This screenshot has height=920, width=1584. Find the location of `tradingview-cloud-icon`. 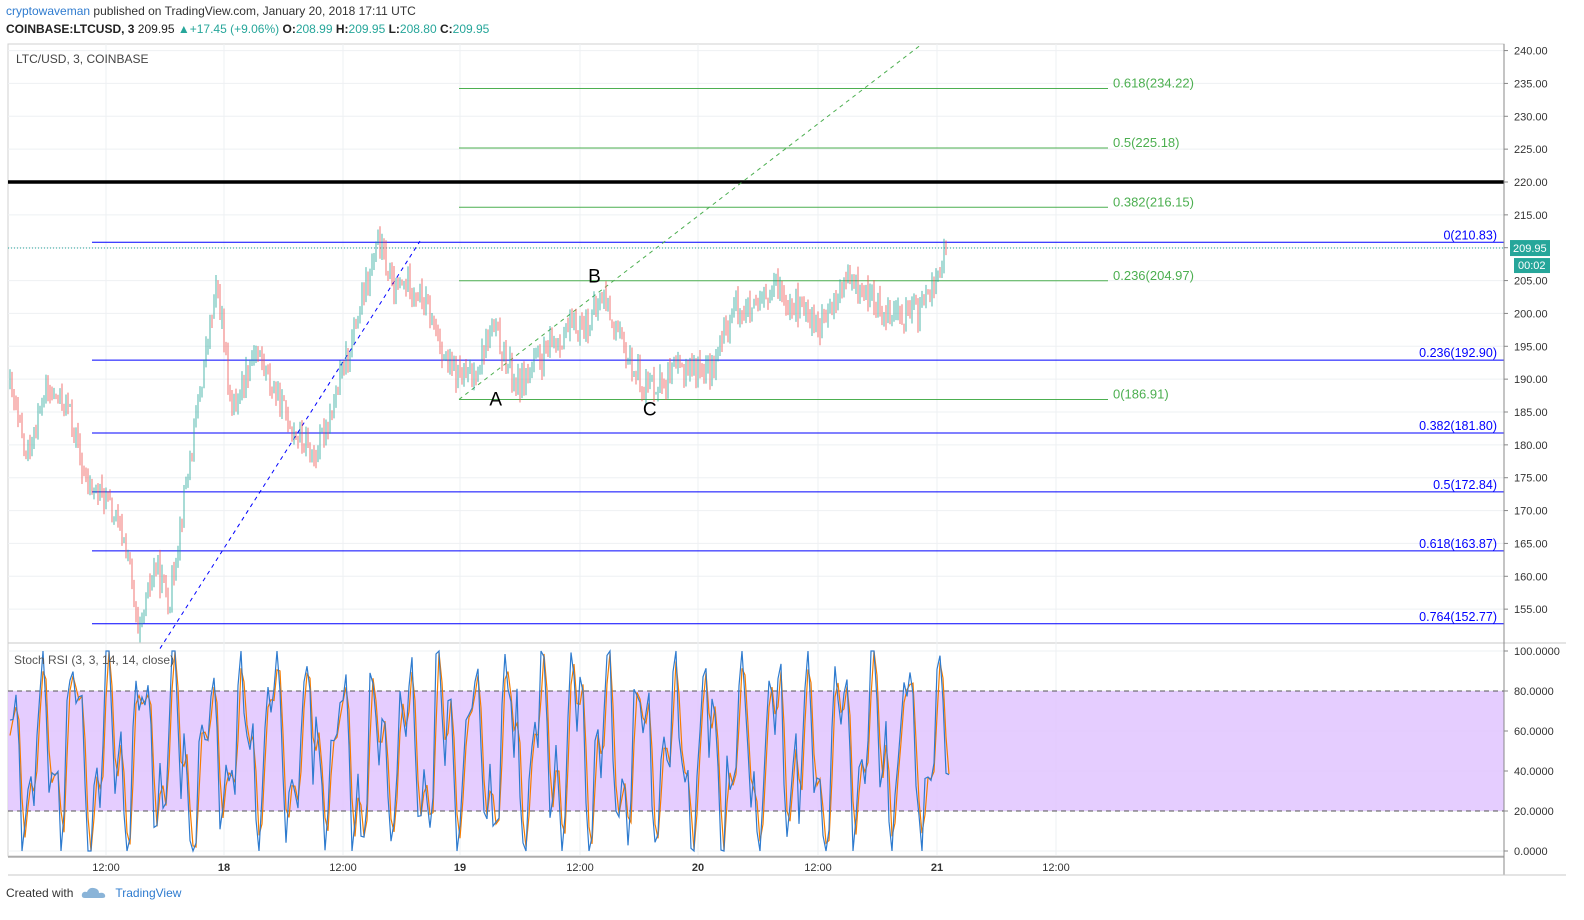

tradingview-cloud-icon is located at coordinates (94, 892).